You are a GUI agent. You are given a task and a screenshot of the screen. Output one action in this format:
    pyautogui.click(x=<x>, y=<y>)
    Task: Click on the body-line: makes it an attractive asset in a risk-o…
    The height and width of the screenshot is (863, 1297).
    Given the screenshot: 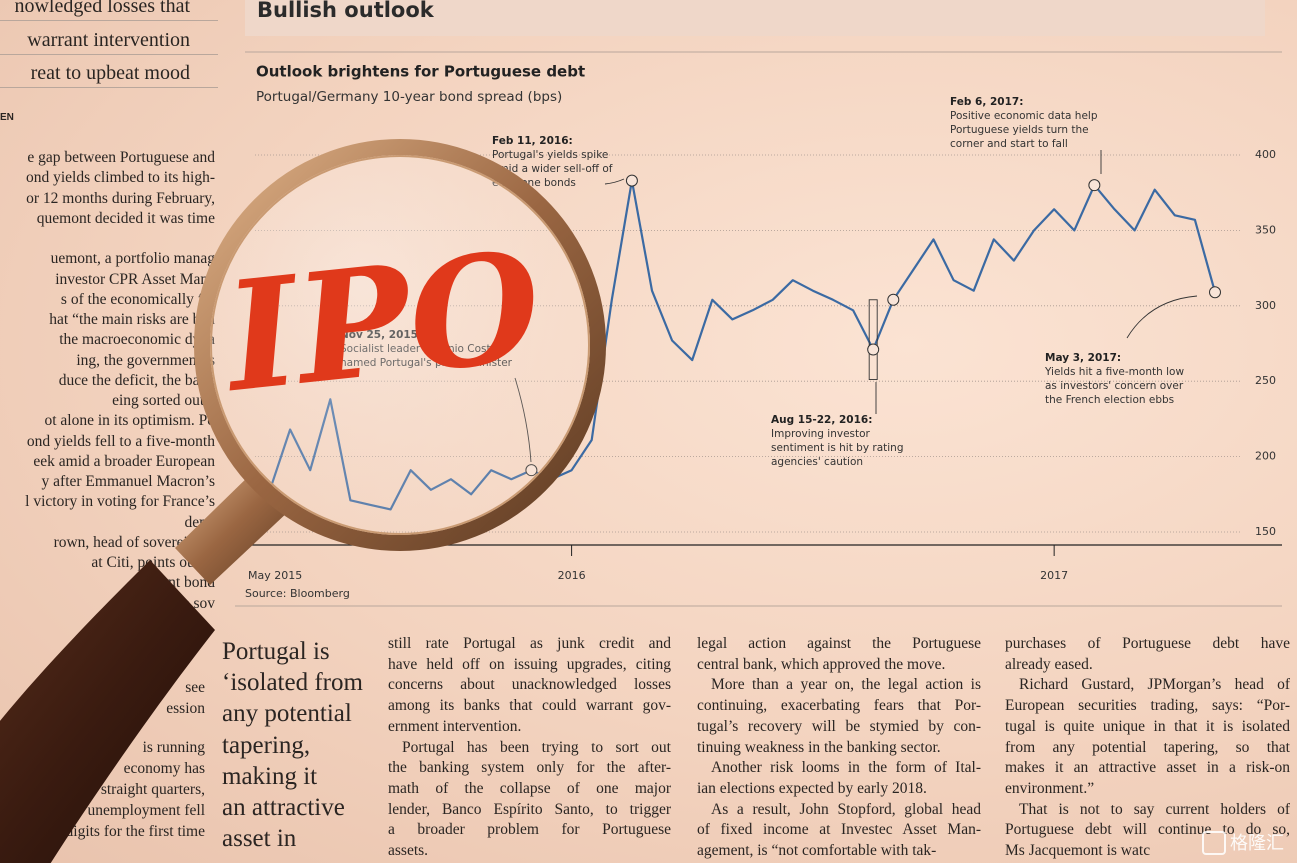 What is the action you would take?
    pyautogui.click(x=1147, y=768)
    